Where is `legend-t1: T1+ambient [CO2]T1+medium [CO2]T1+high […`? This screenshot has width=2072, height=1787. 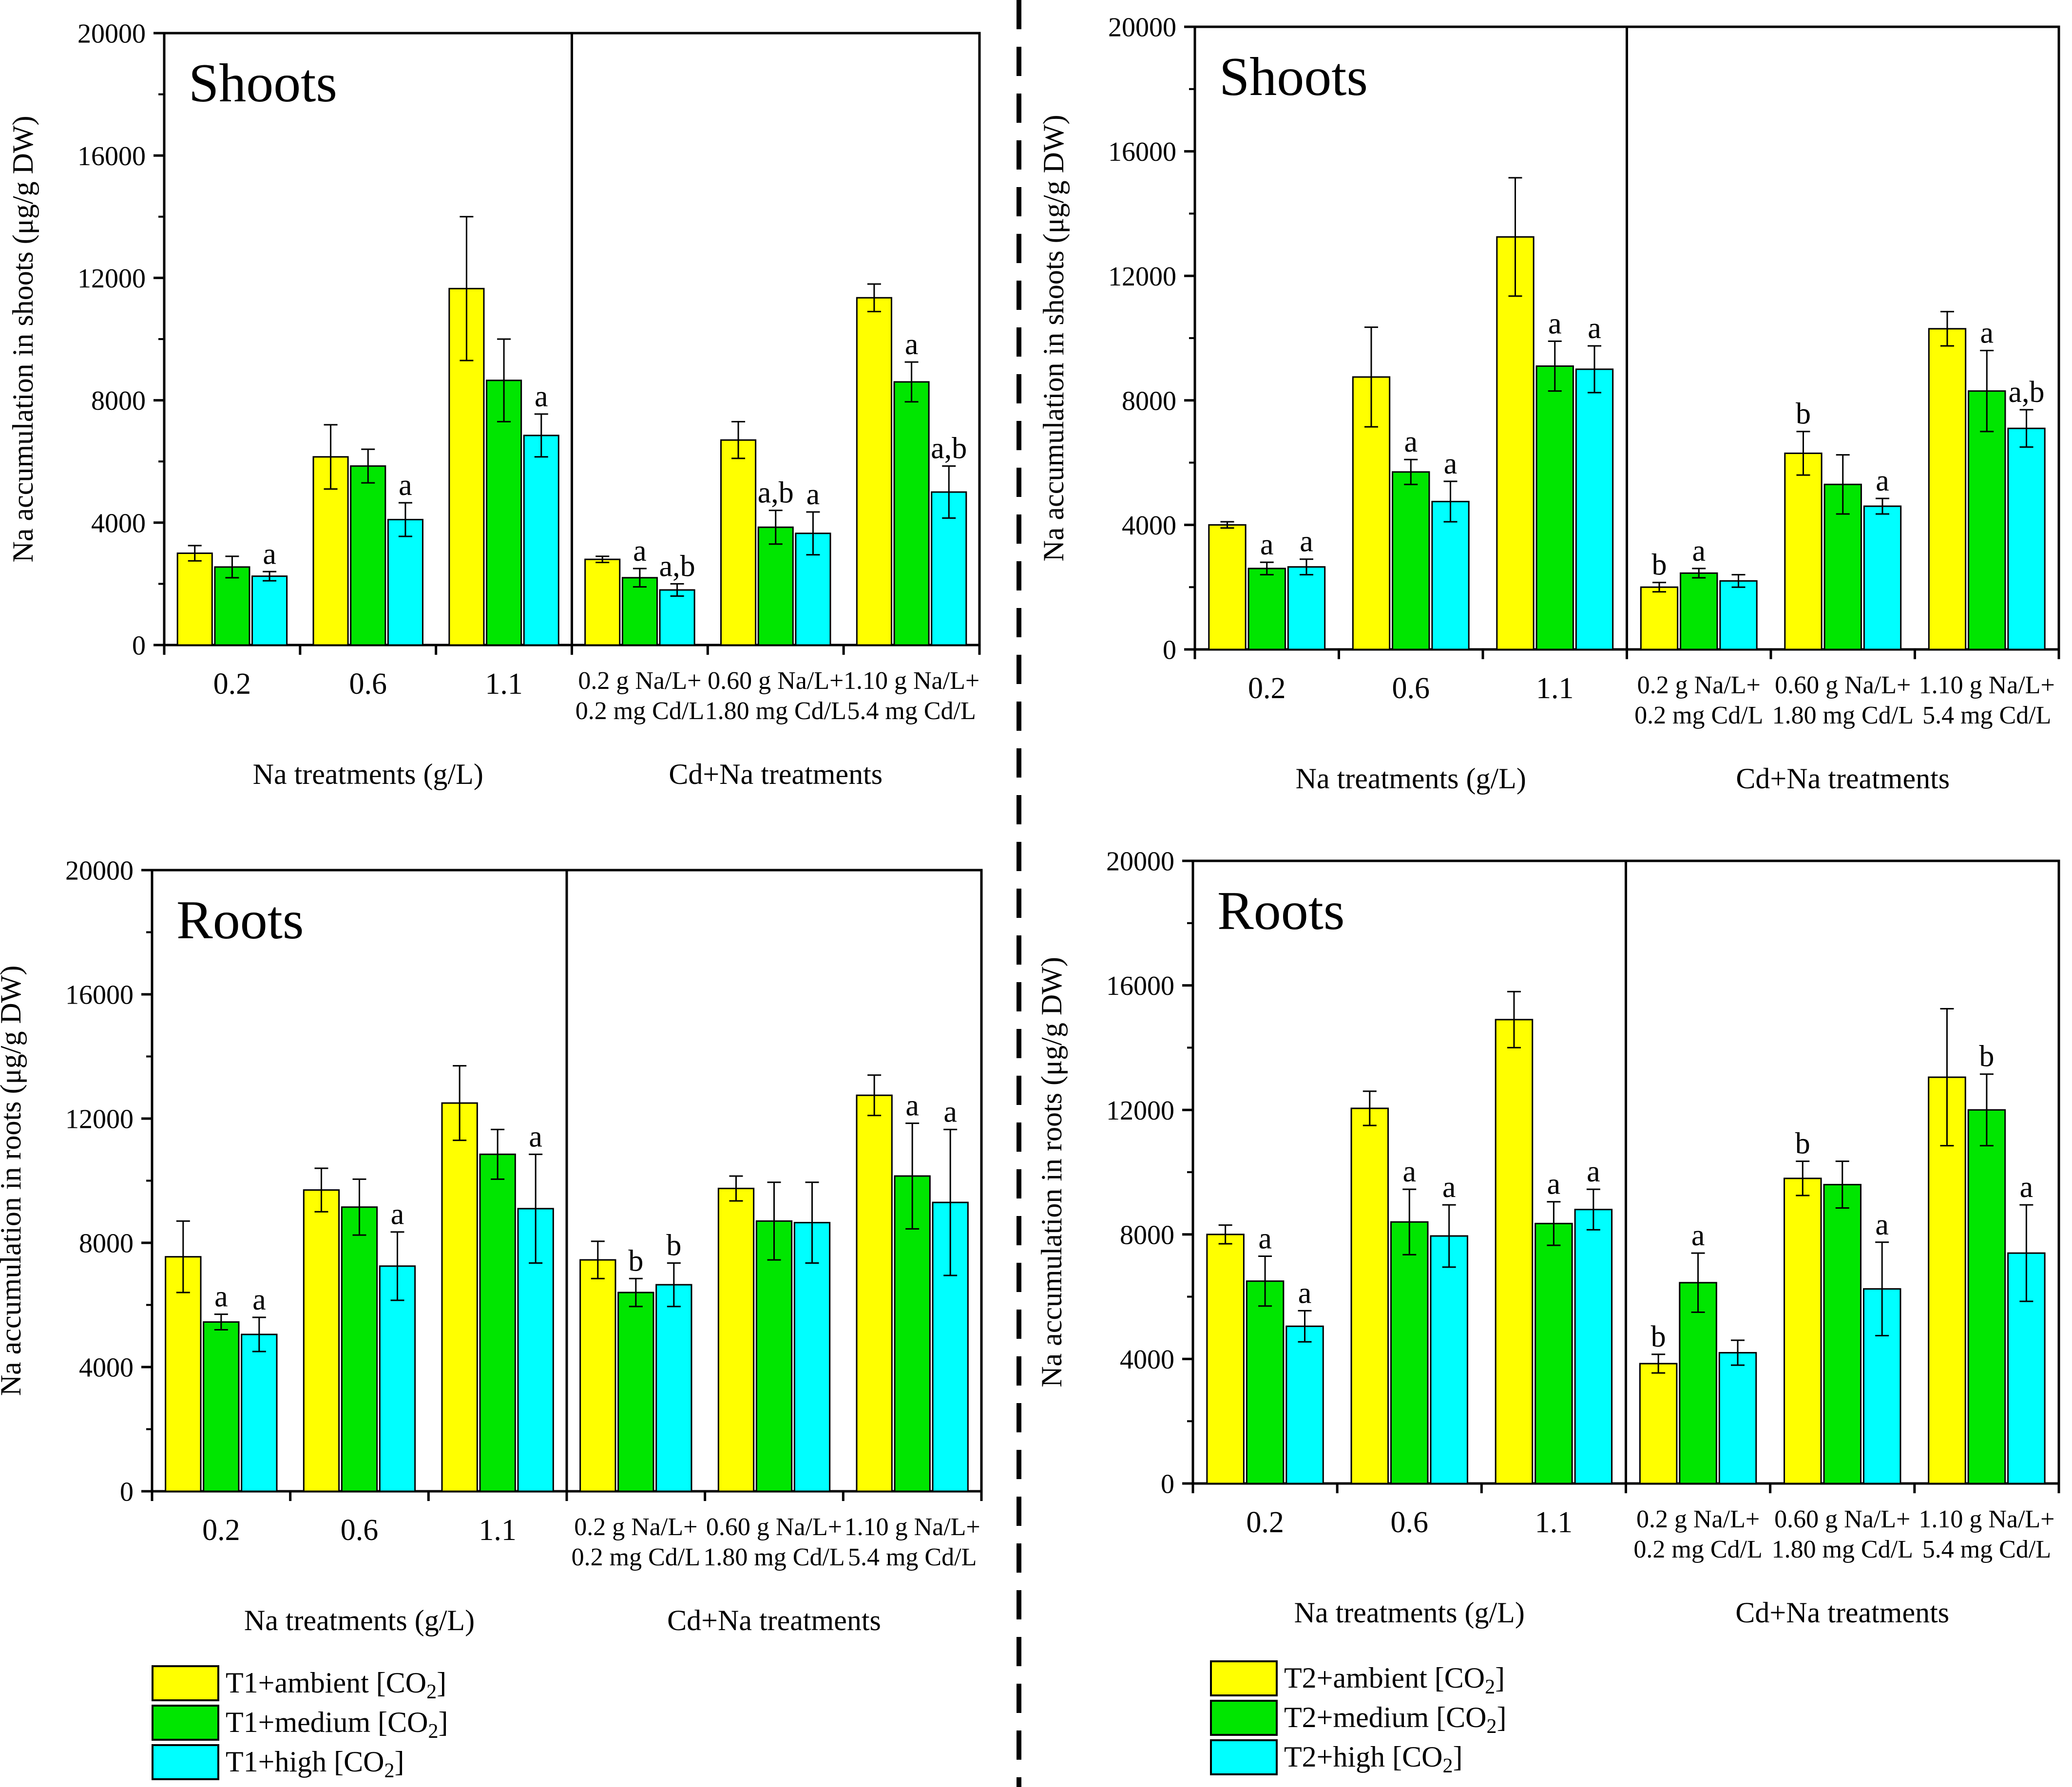
legend-t1: T1+ambient [CO2]T1+medium [CO2]T1+high [… is located at coordinates (300, 1723).